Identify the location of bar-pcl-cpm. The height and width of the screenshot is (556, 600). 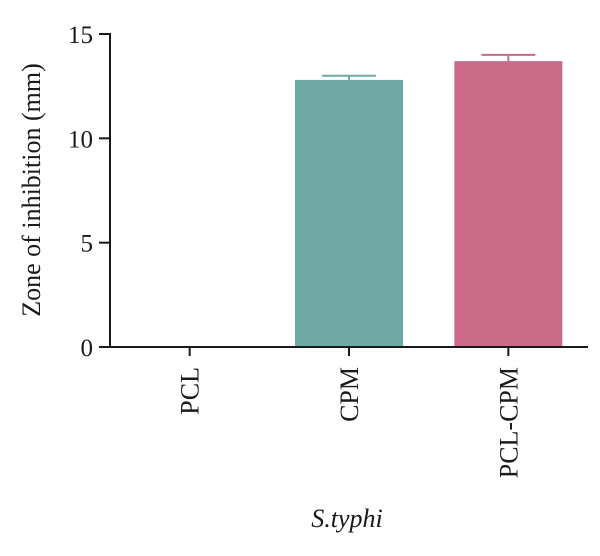
(508, 204).